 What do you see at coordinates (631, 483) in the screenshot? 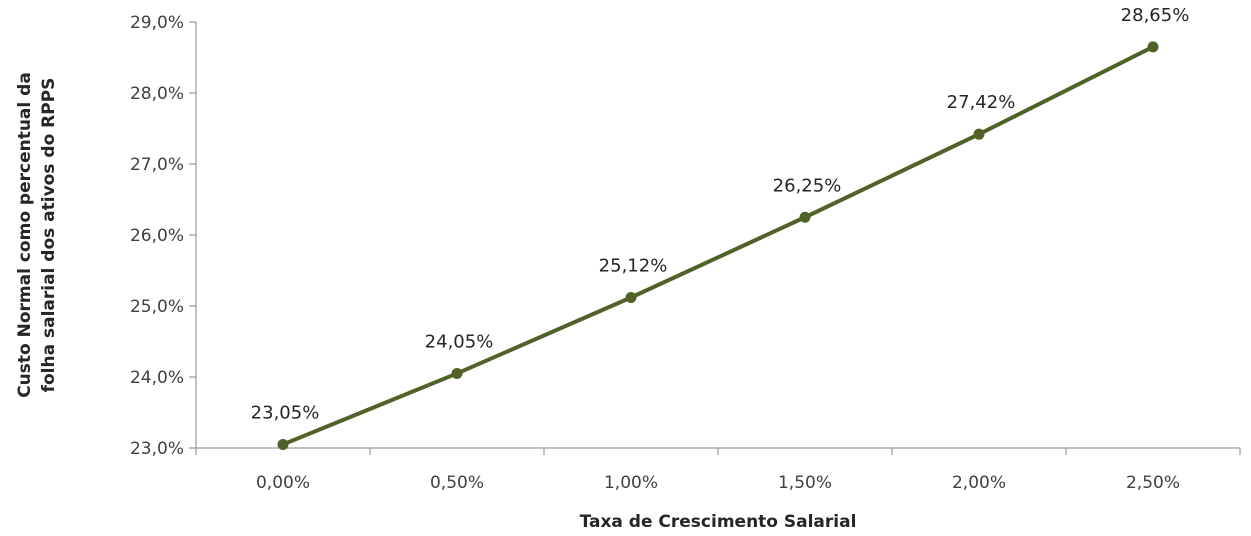
I see `x-tick-label: 1,00%` at bounding box center [631, 483].